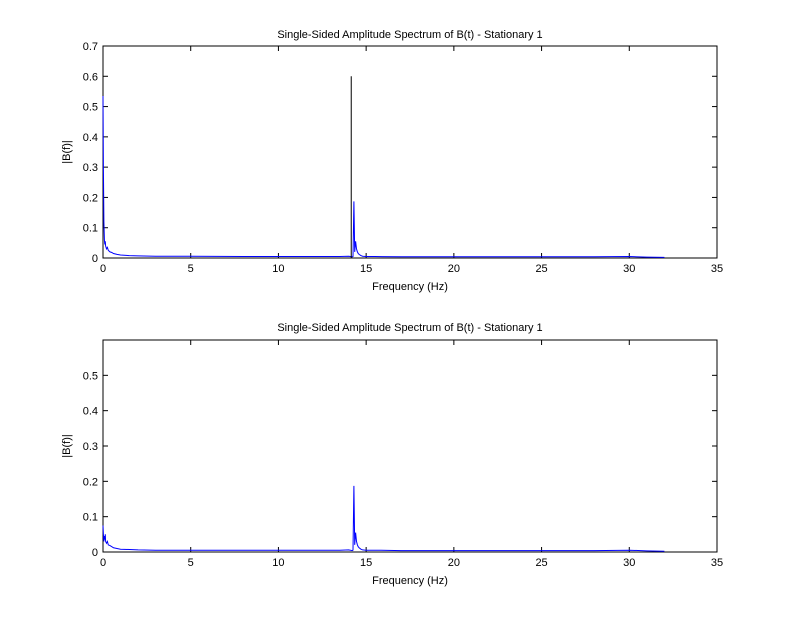  I want to click on plot-bottom-y-tick-label: 0.5, so click(90, 376).